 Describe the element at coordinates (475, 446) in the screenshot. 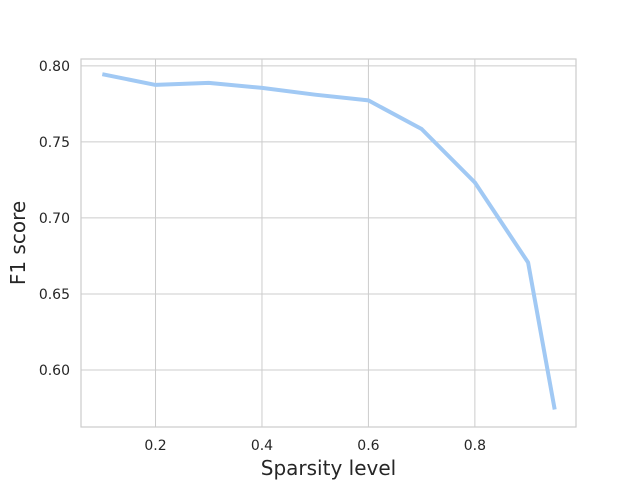

I see `x-tick-label: 0.8` at that location.